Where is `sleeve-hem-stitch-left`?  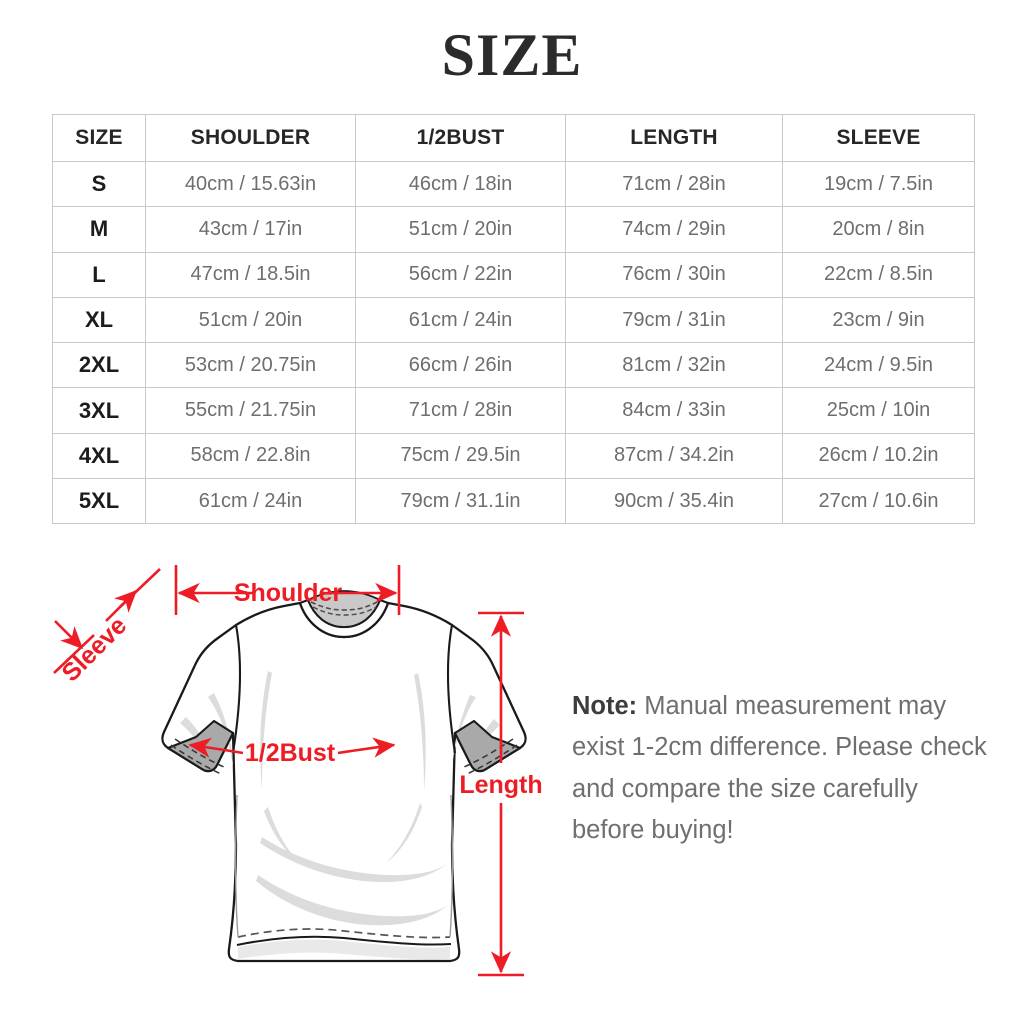
sleeve-hem-stitch-left is located at coordinates (199, 753).